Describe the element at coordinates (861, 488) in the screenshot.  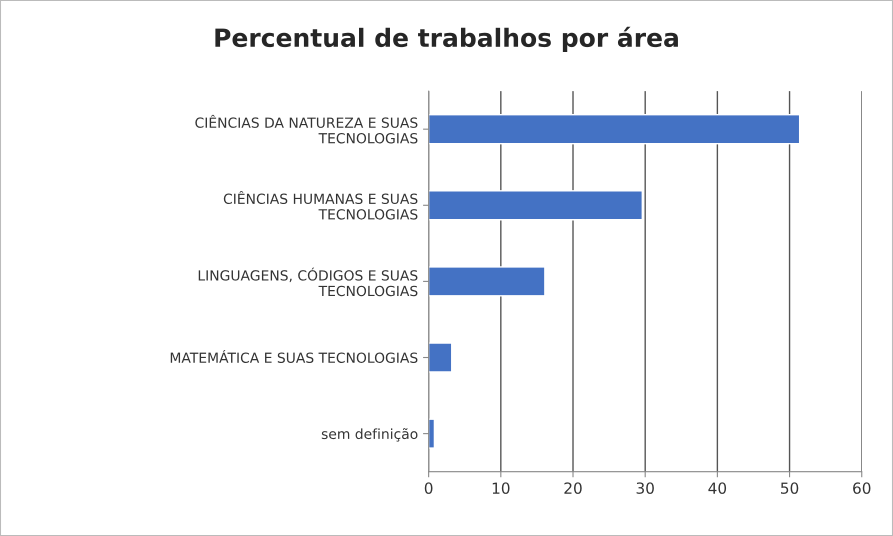
I see `x-tick-label: 60` at that location.